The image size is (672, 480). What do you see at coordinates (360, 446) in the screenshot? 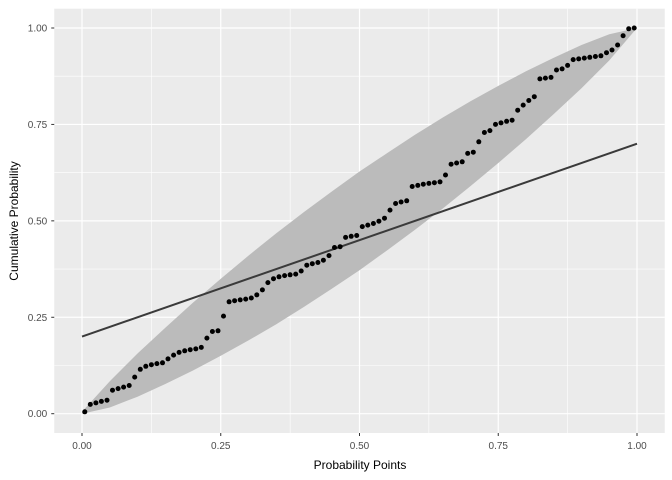
I see `x-tick-label: 0.50` at bounding box center [360, 446].